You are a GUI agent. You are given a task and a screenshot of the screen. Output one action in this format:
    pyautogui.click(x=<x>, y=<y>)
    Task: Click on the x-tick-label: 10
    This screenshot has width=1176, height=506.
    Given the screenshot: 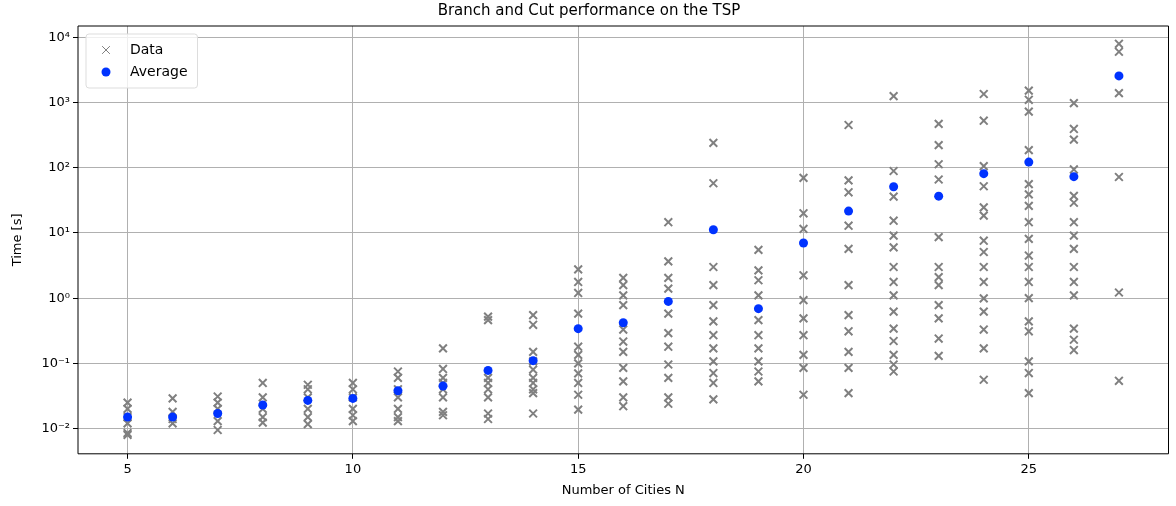 What is the action you would take?
    pyautogui.click(x=353, y=468)
    